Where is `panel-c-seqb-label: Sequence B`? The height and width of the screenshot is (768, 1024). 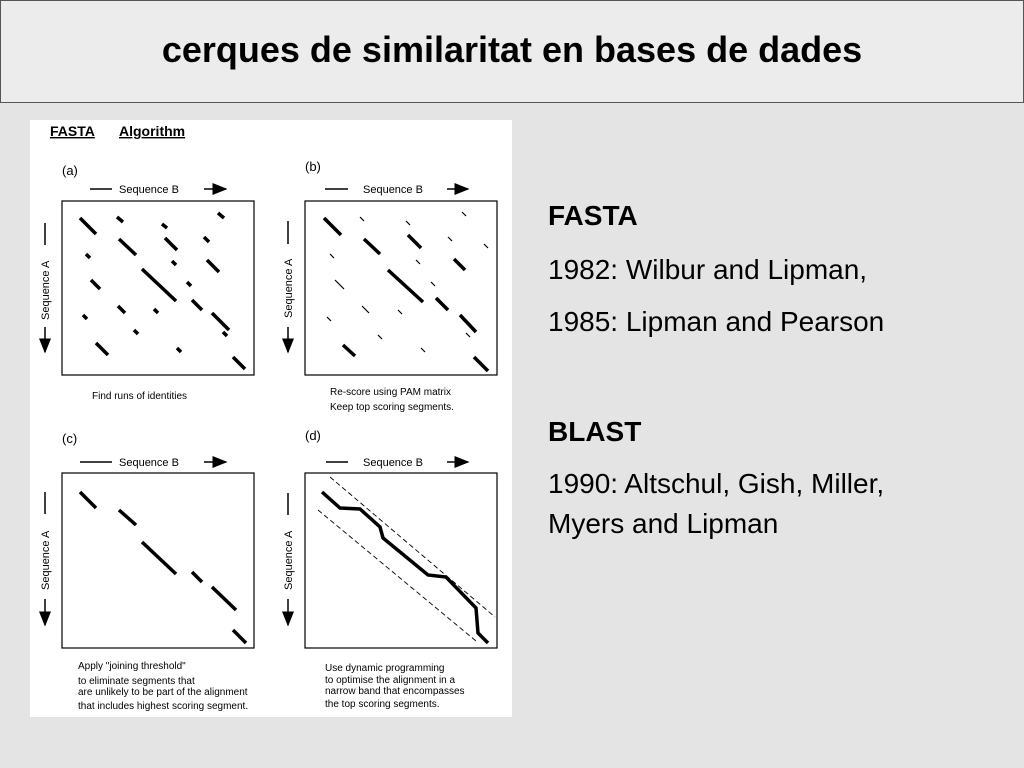 panel-c-seqb-label: Sequence B is located at coordinates (149, 463).